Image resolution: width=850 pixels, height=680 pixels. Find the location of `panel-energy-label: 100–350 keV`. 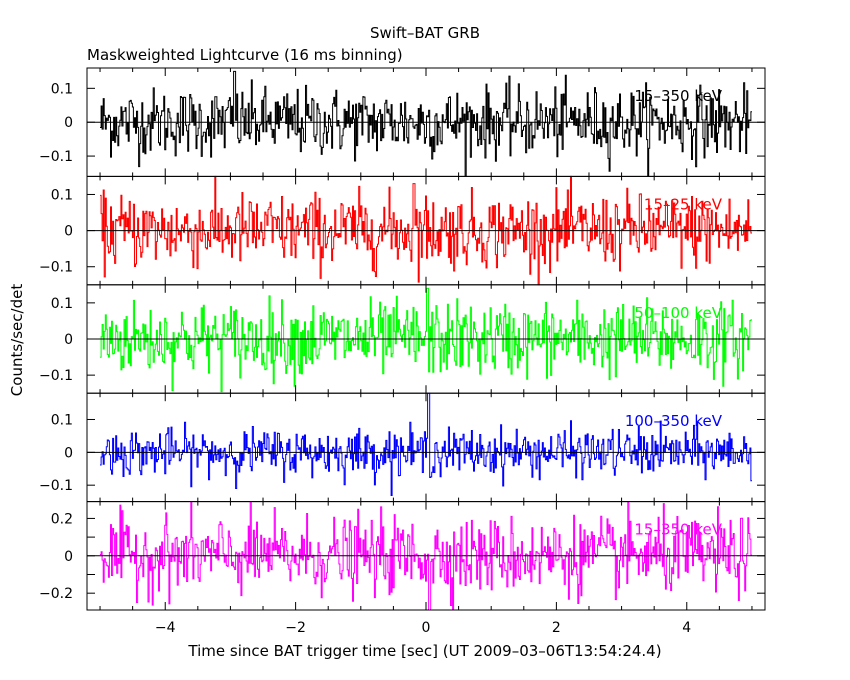

panel-energy-label: 100–350 keV is located at coordinates (674, 421).